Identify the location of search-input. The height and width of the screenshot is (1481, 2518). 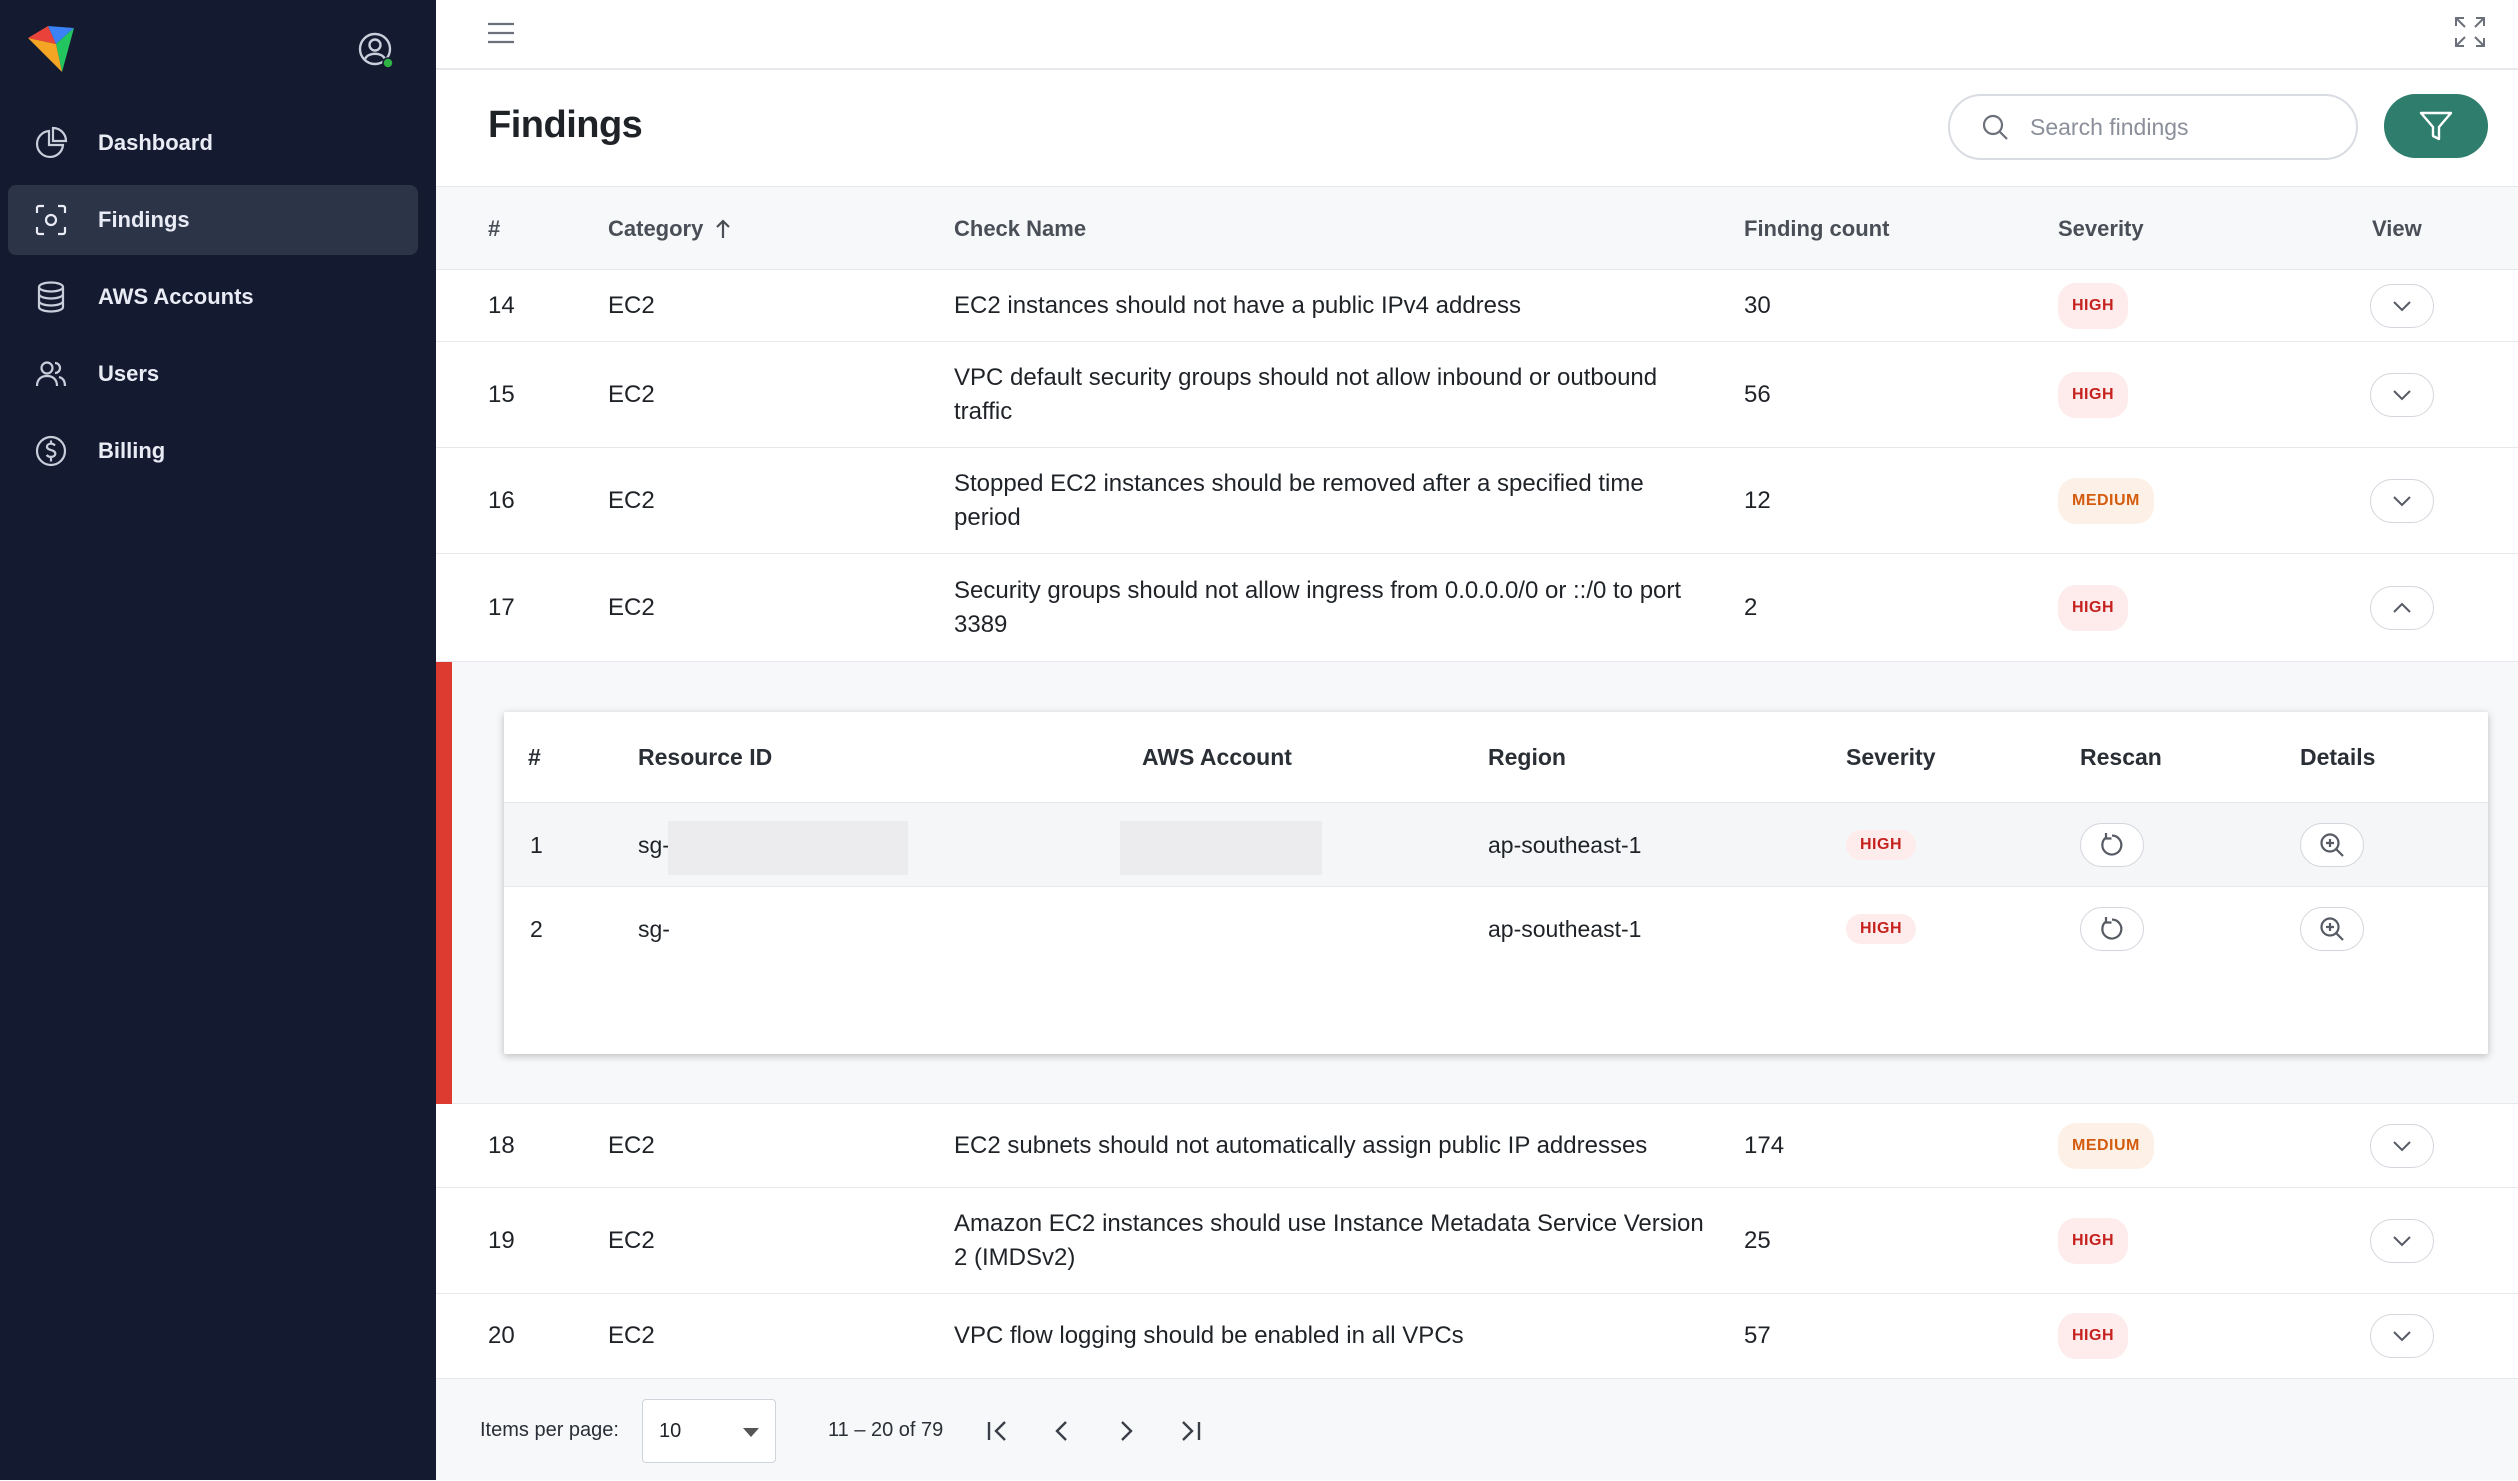
(2178, 127).